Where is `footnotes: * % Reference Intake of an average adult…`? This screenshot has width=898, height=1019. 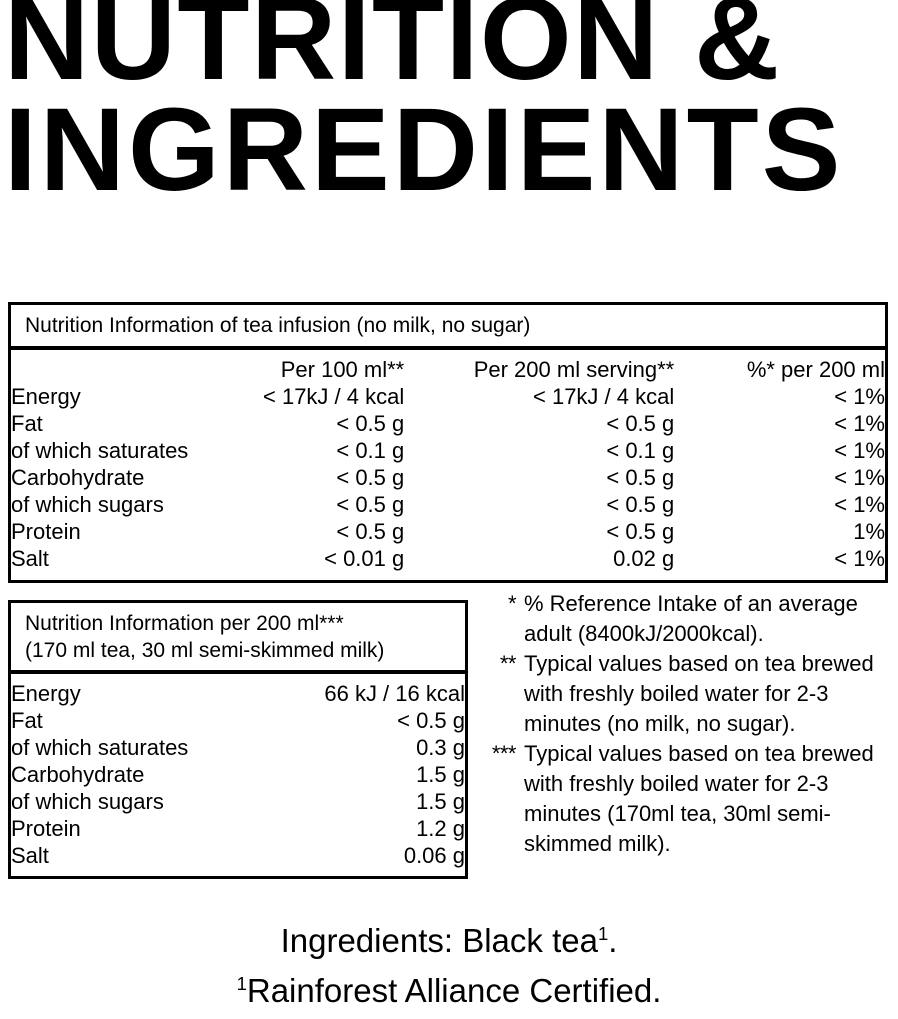 footnotes: * % Reference Intake of an average adult… is located at coordinates (689, 724).